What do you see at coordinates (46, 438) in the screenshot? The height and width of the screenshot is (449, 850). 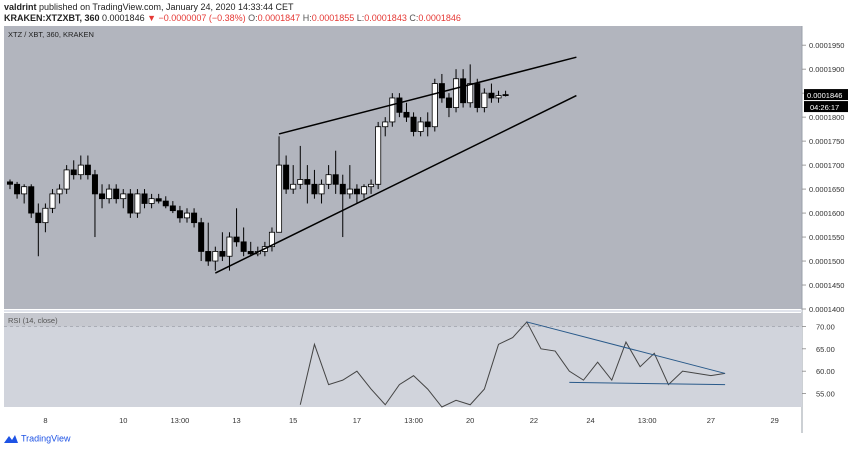 I see `brand-label: TradingView` at bounding box center [46, 438].